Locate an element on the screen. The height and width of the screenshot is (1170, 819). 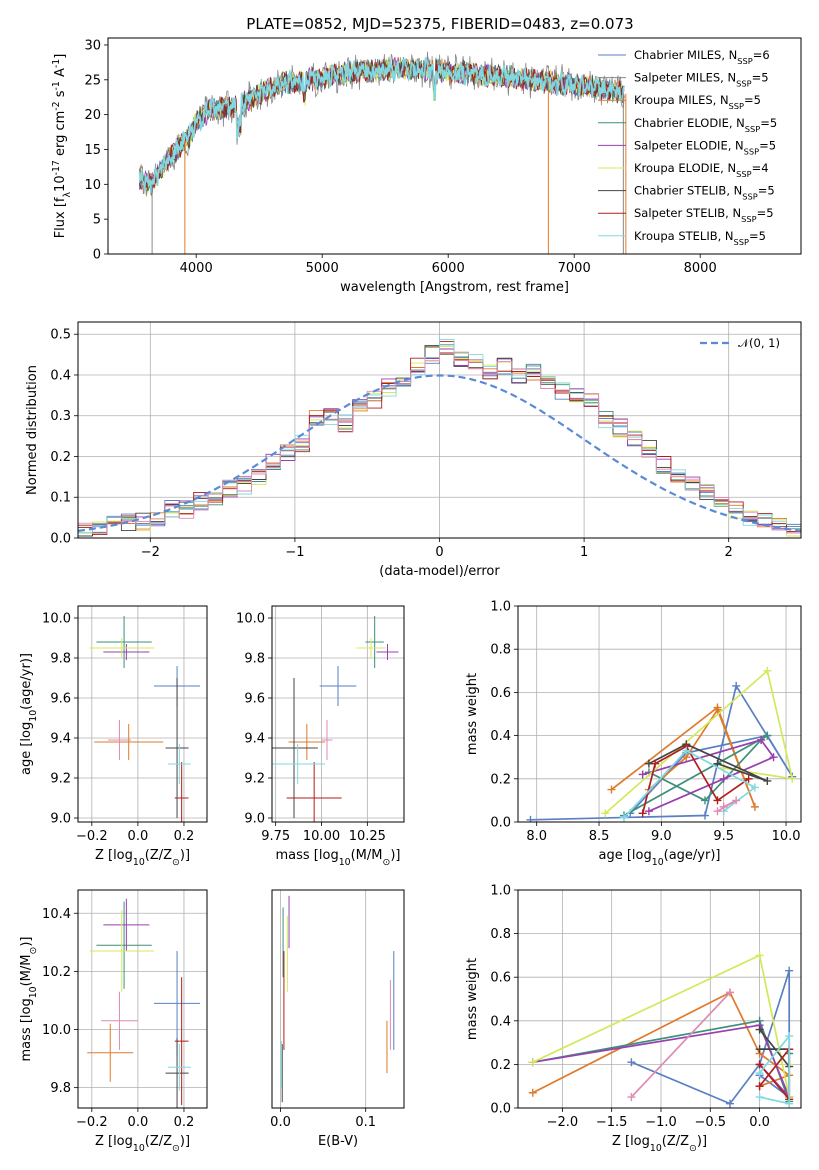
x-tick-label: 0 is located at coordinates (439, 552).